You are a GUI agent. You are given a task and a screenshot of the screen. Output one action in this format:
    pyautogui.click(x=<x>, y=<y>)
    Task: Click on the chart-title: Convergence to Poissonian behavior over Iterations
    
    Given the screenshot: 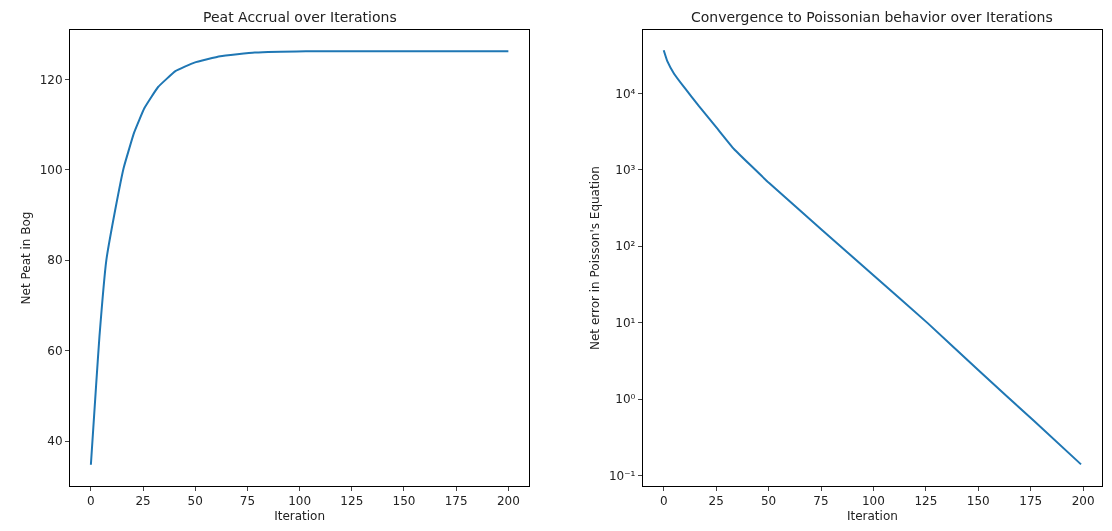 What is the action you would take?
    pyautogui.click(x=872, y=17)
    